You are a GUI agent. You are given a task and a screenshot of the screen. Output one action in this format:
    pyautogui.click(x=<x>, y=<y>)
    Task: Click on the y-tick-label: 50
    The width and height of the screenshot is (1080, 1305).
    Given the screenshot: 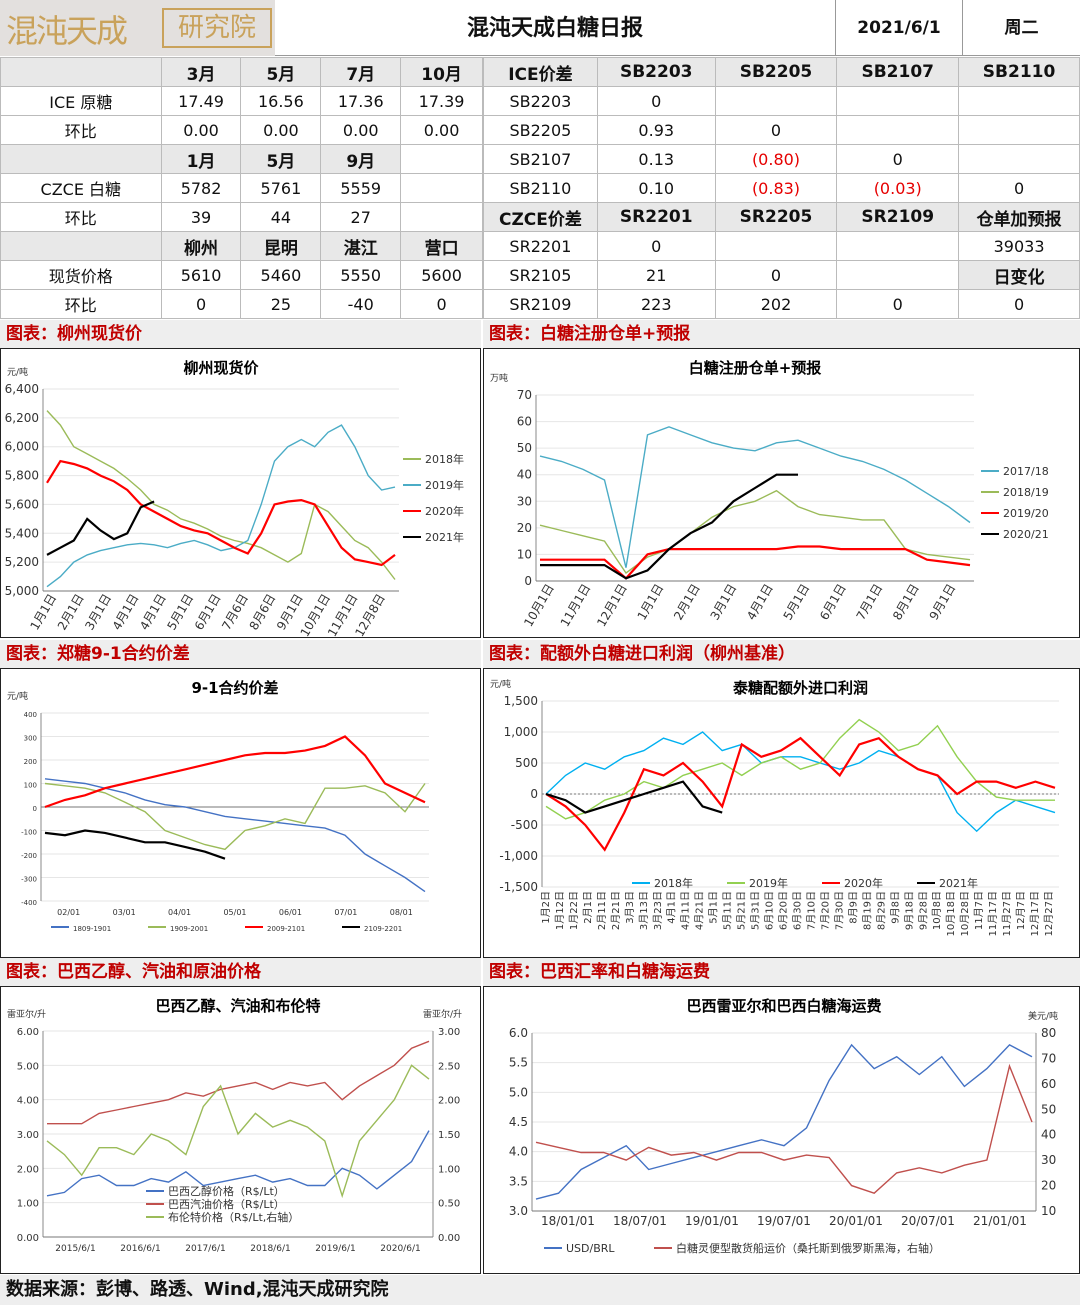 What is the action you would take?
    pyautogui.click(x=524, y=448)
    